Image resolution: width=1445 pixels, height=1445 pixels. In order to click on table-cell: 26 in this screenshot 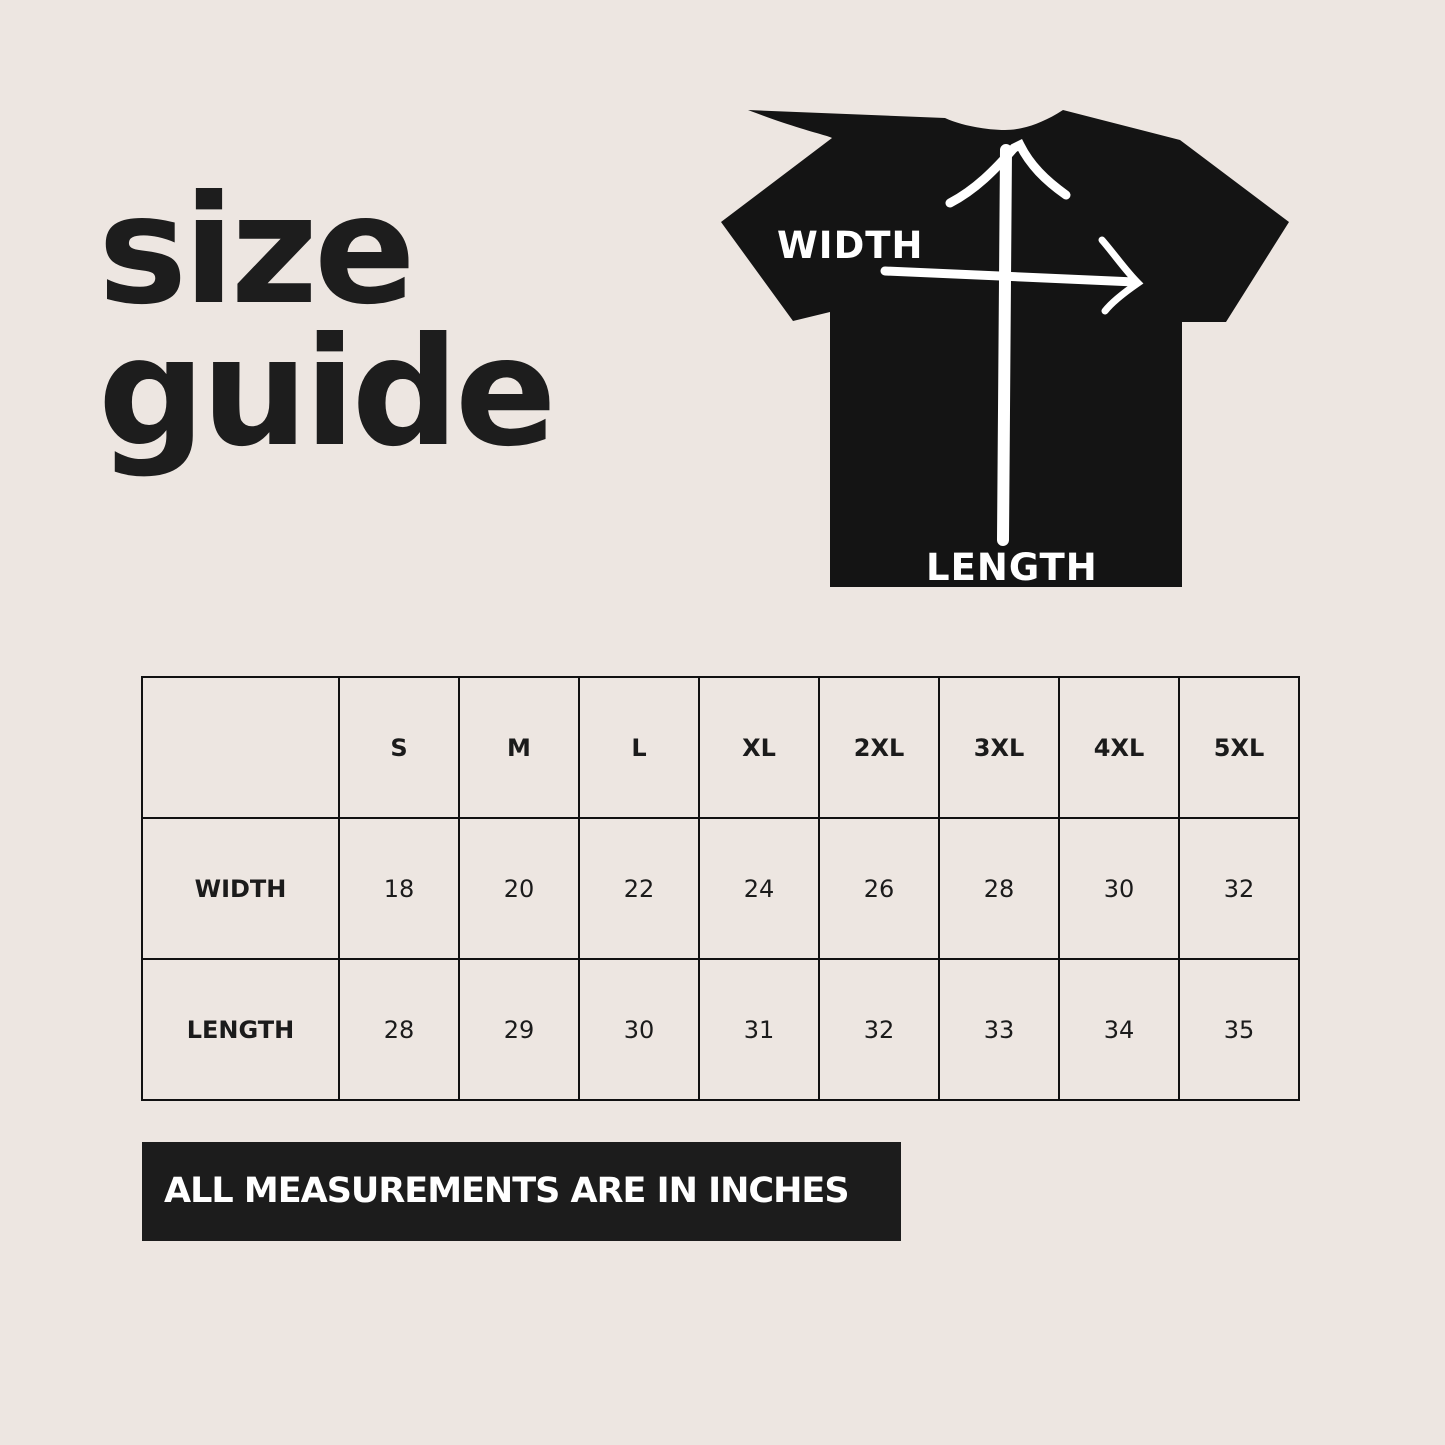, I will do `click(879, 888)`.